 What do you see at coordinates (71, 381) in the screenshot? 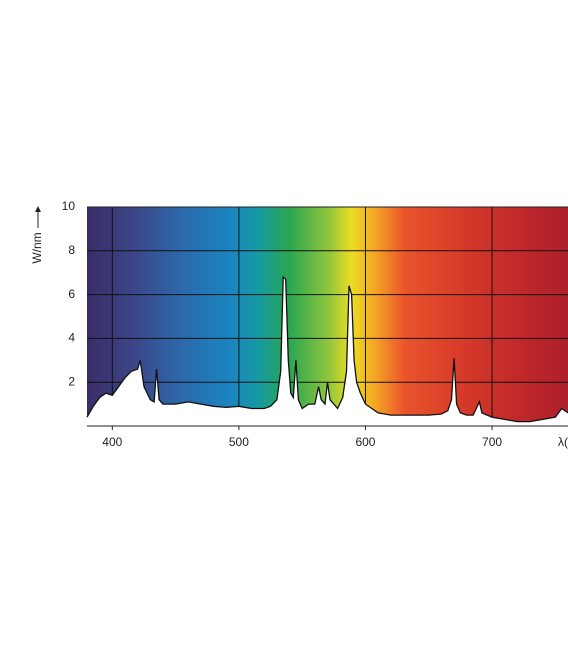
I see `y-tick-label: 2` at bounding box center [71, 381].